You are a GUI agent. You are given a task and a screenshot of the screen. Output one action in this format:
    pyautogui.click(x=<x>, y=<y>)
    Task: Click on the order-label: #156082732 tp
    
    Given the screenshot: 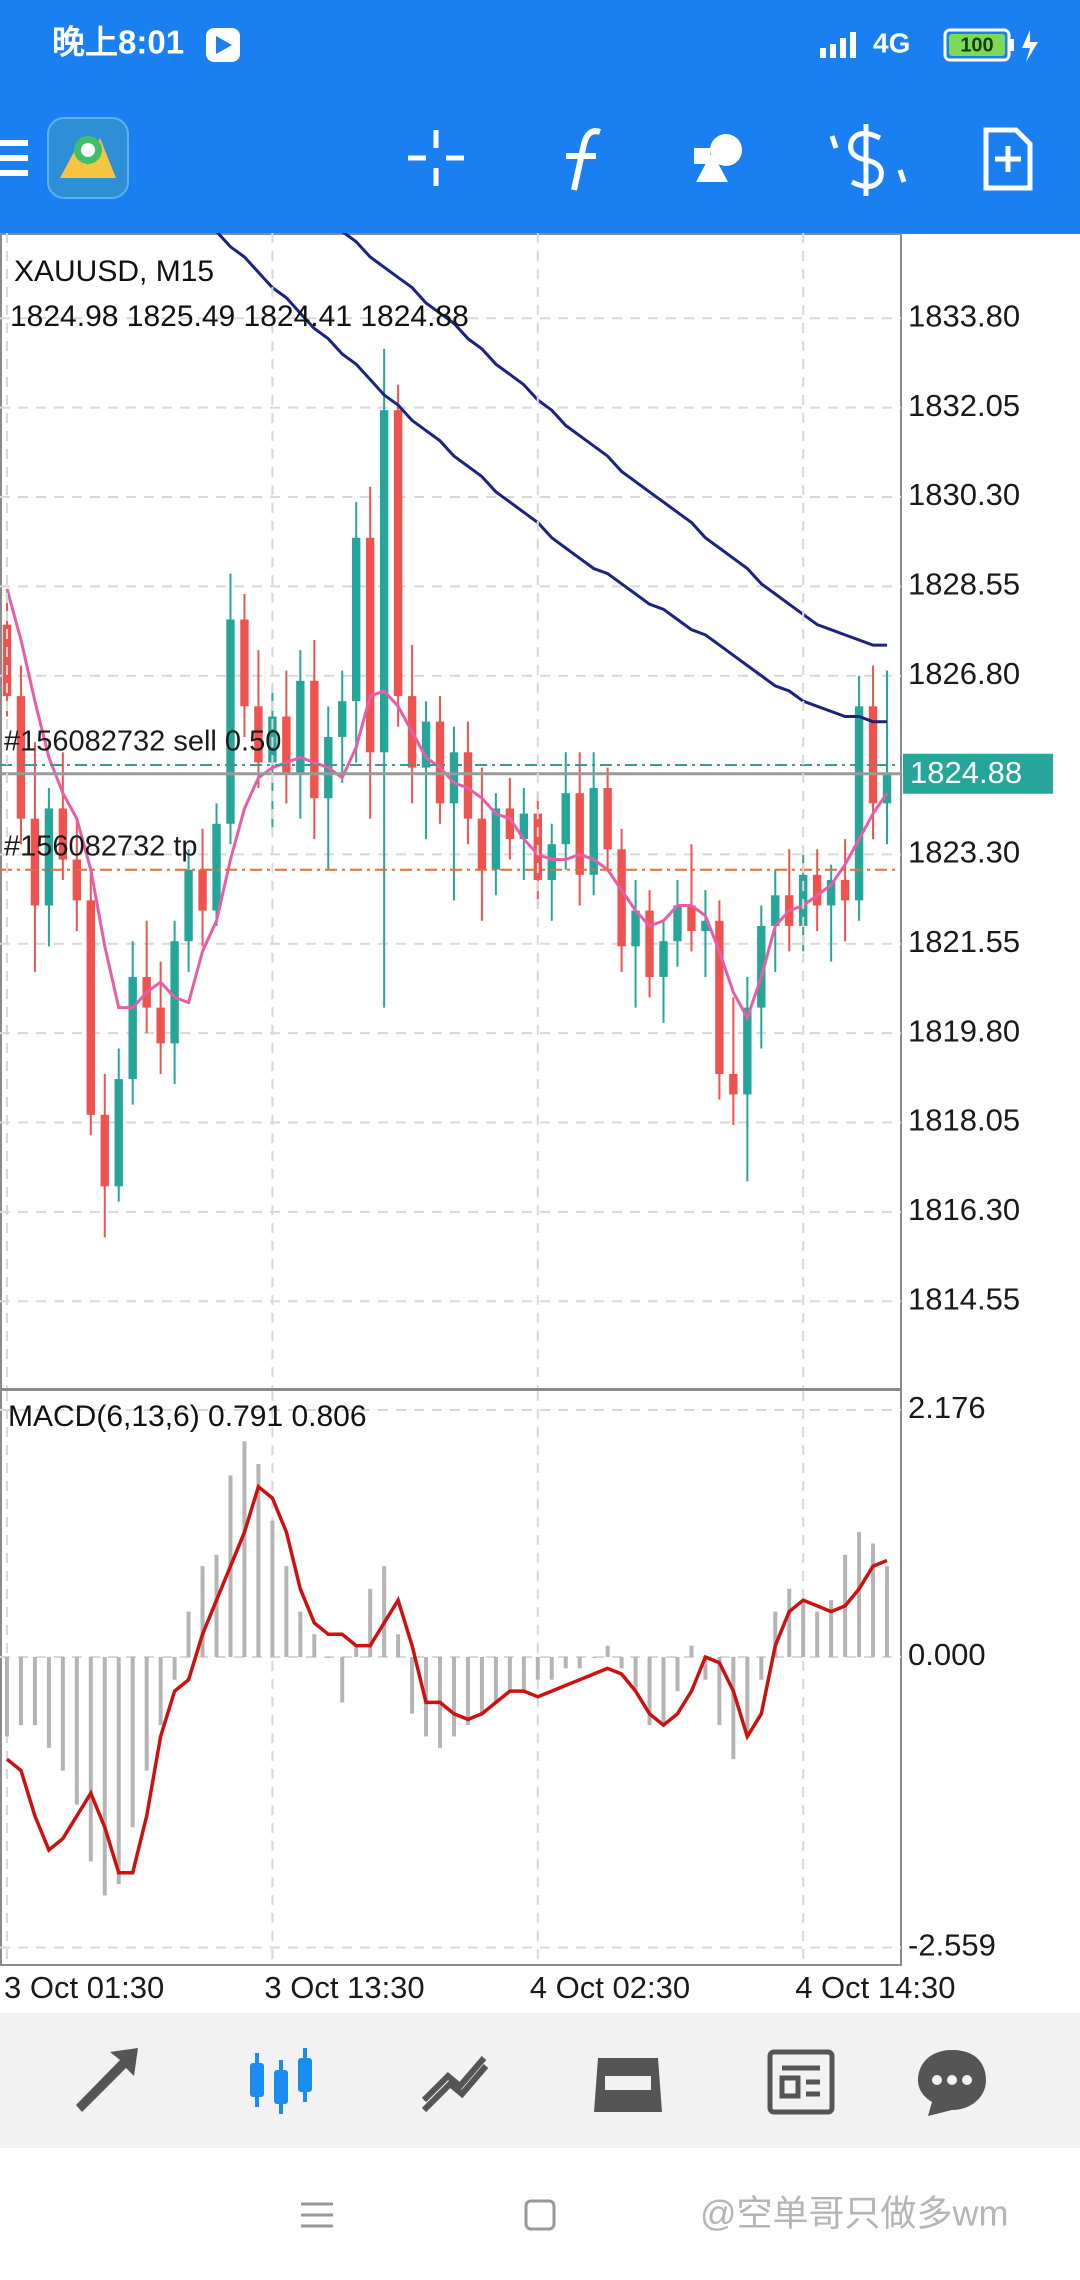 What is the action you would take?
    pyautogui.click(x=101, y=846)
    